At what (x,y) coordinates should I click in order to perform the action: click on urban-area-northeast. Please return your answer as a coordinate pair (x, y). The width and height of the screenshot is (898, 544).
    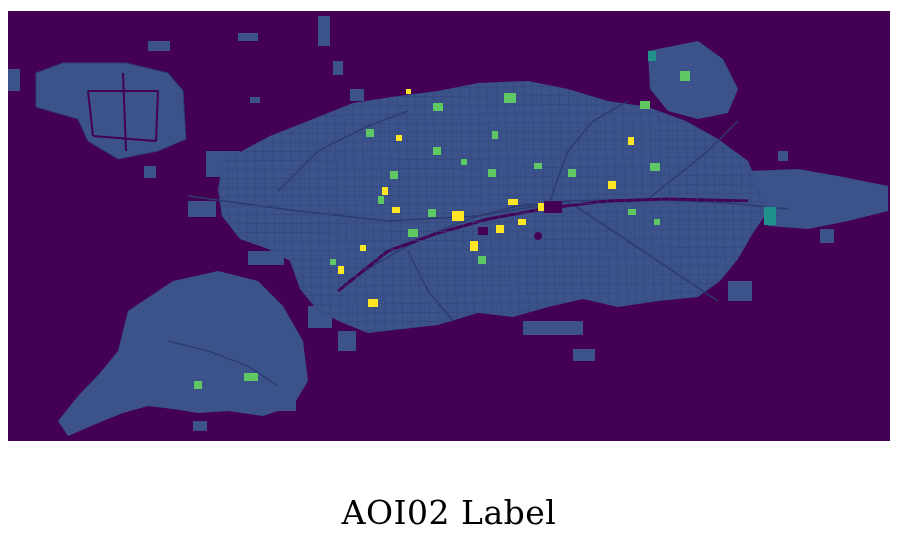
    Looking at the image, I should click on (693, 80).